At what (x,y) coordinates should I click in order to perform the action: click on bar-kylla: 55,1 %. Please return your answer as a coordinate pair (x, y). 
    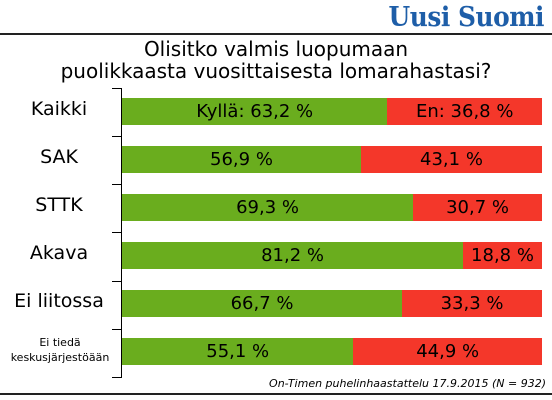
    Looking at the image, I should click on (238, 351).